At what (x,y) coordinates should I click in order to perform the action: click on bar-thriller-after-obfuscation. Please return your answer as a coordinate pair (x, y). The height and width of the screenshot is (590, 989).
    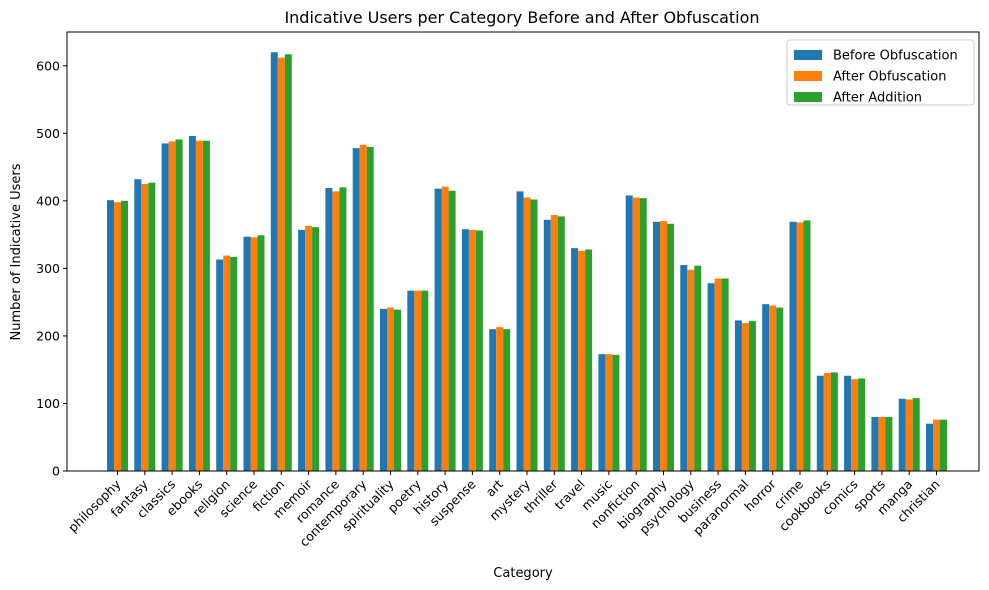
    Looking at the image, I should click on (554, 343).